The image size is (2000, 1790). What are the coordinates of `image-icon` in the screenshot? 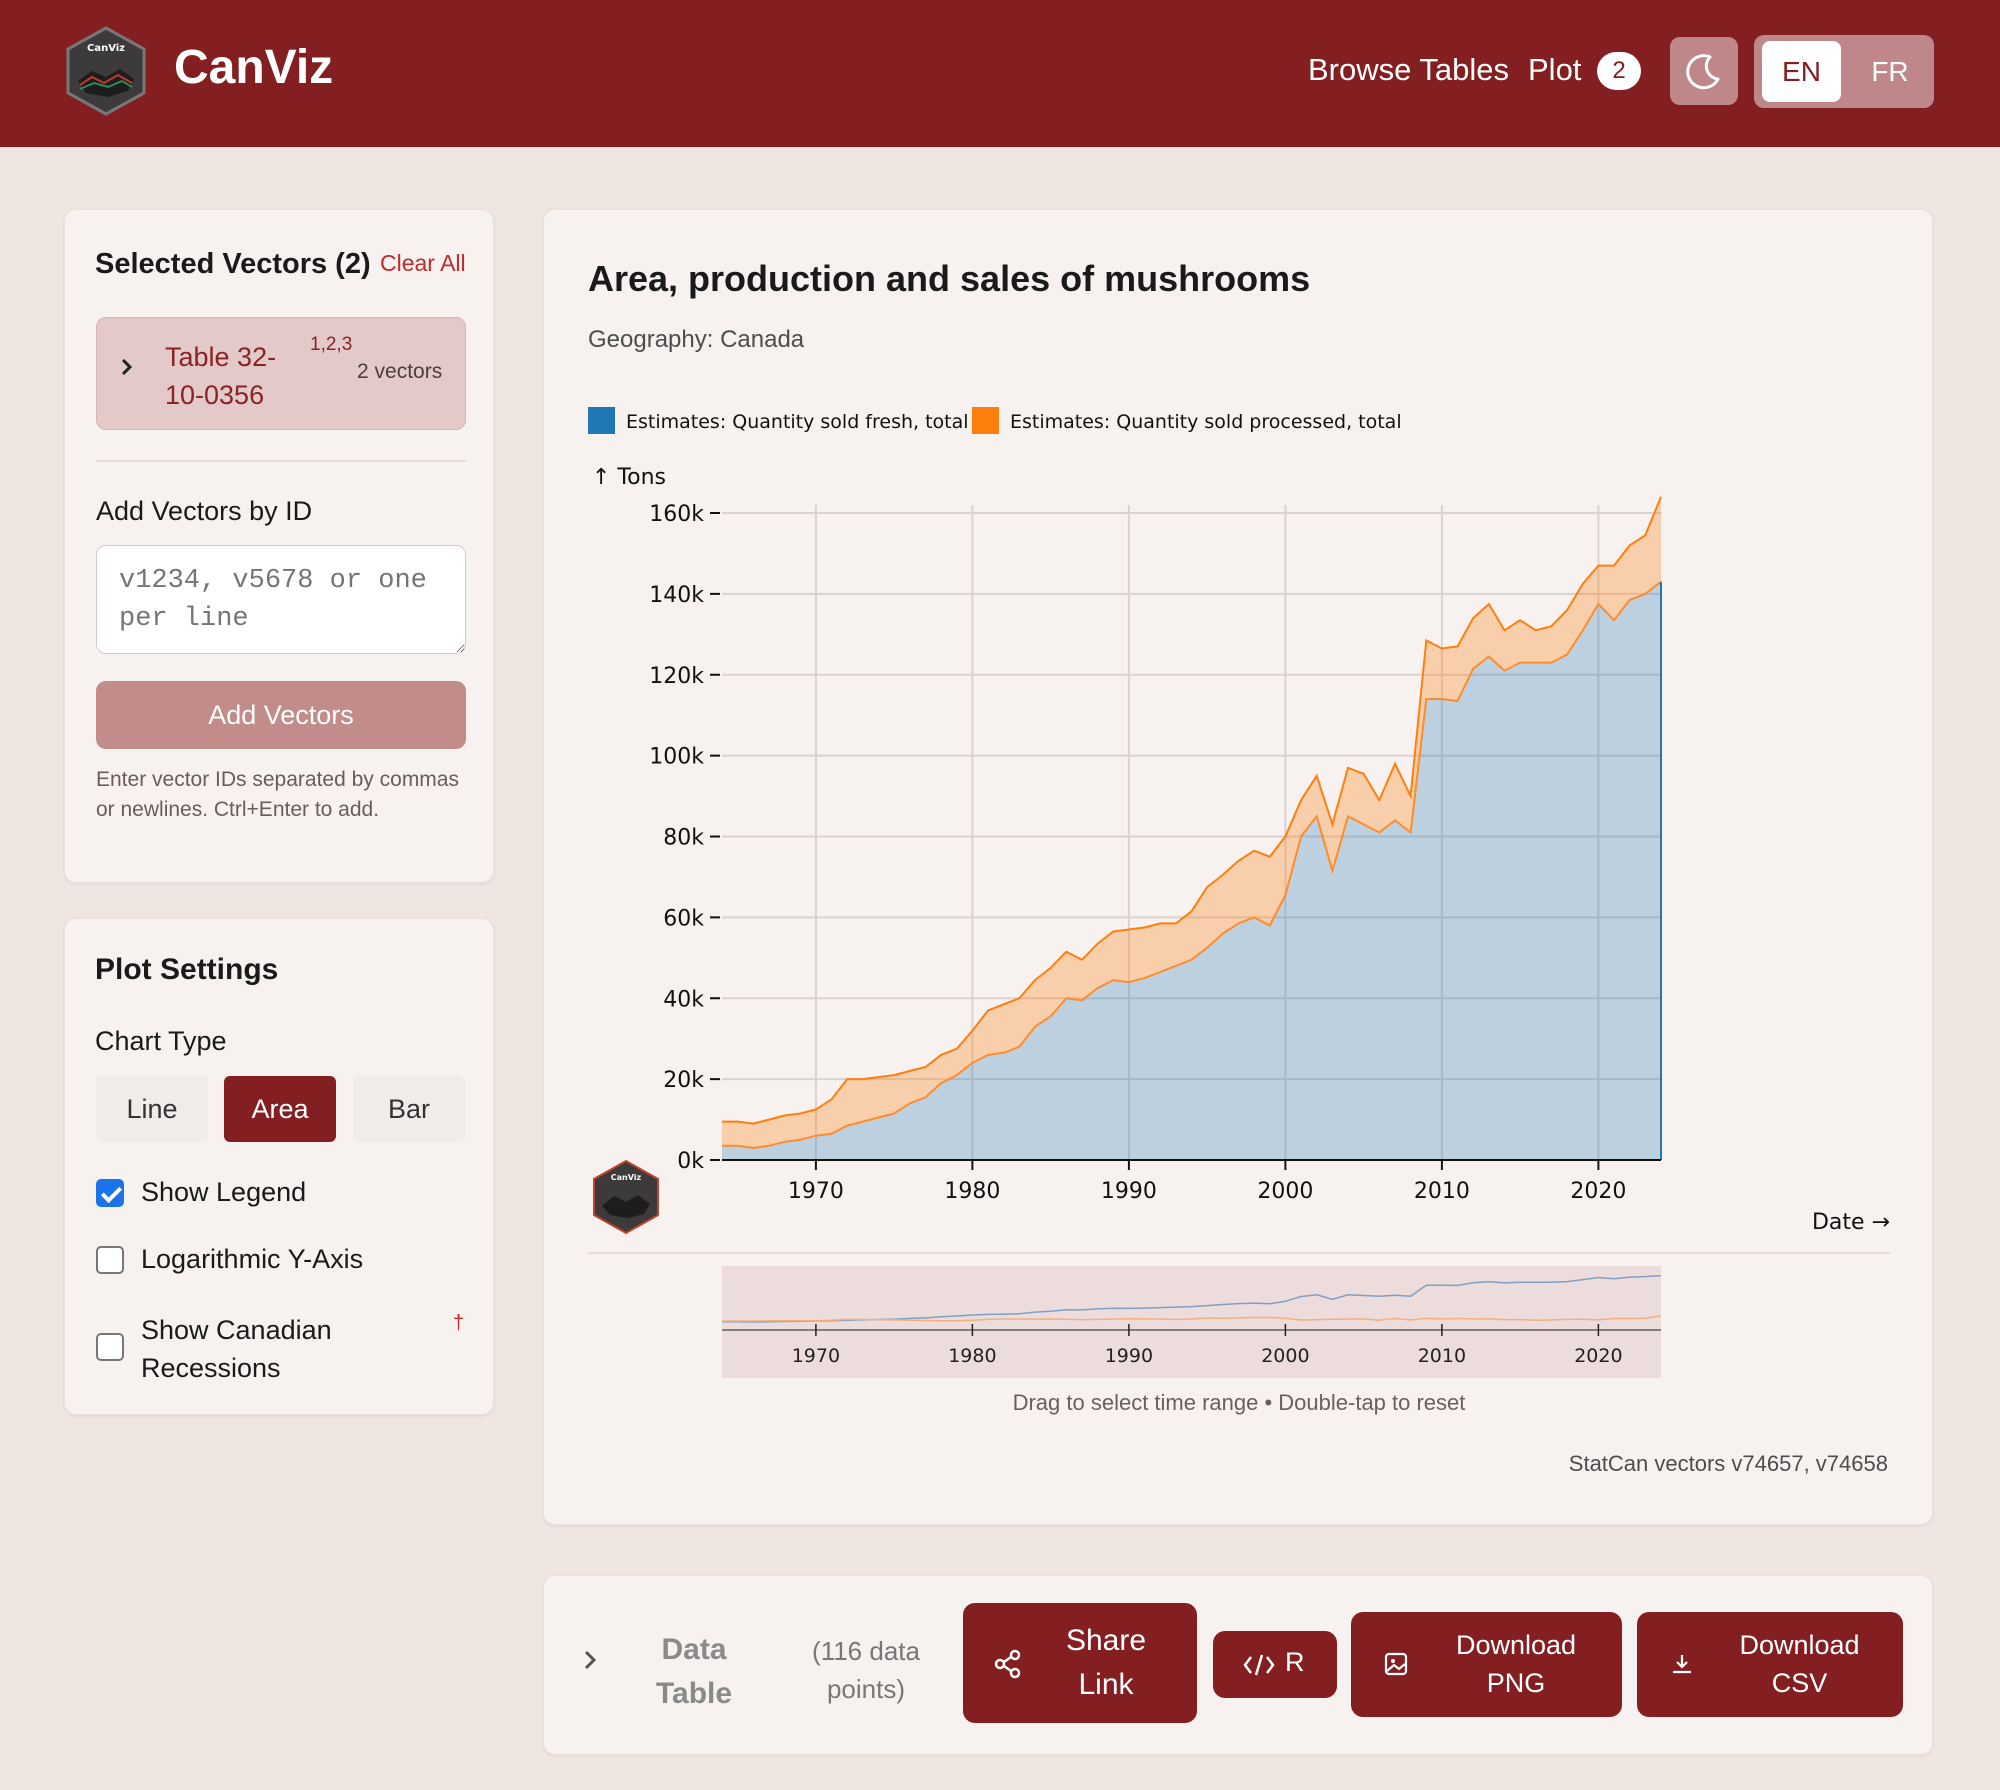 It's located at (1396, 1664).